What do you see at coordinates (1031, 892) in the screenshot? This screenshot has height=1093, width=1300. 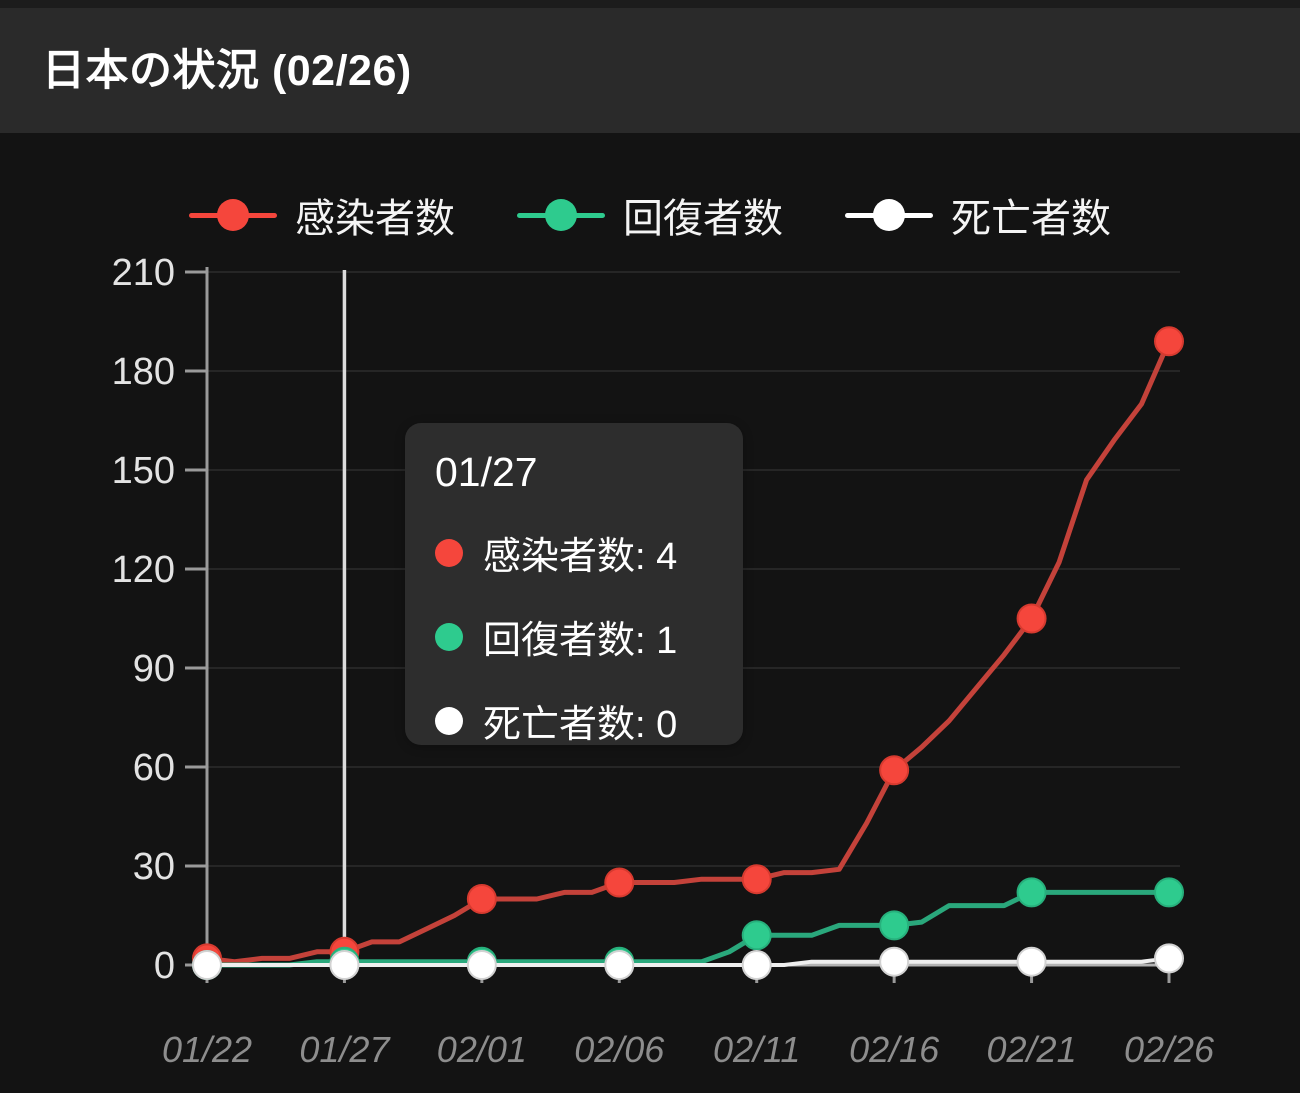 I see `series-point-recovered-02/21` at bounding box center [1031, 892].